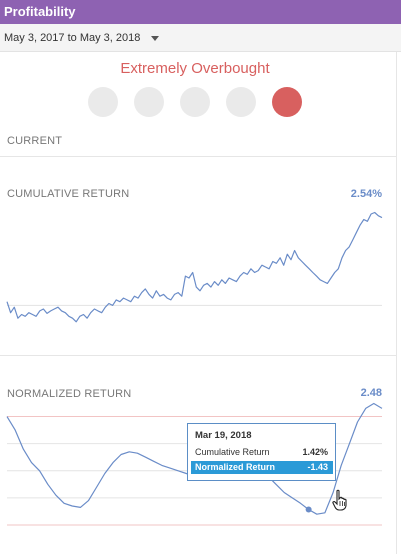 The width and height of the screenshot is (401, 554). I want to click on tooltip-row-label: Cumulative Return, so click(232, 452).